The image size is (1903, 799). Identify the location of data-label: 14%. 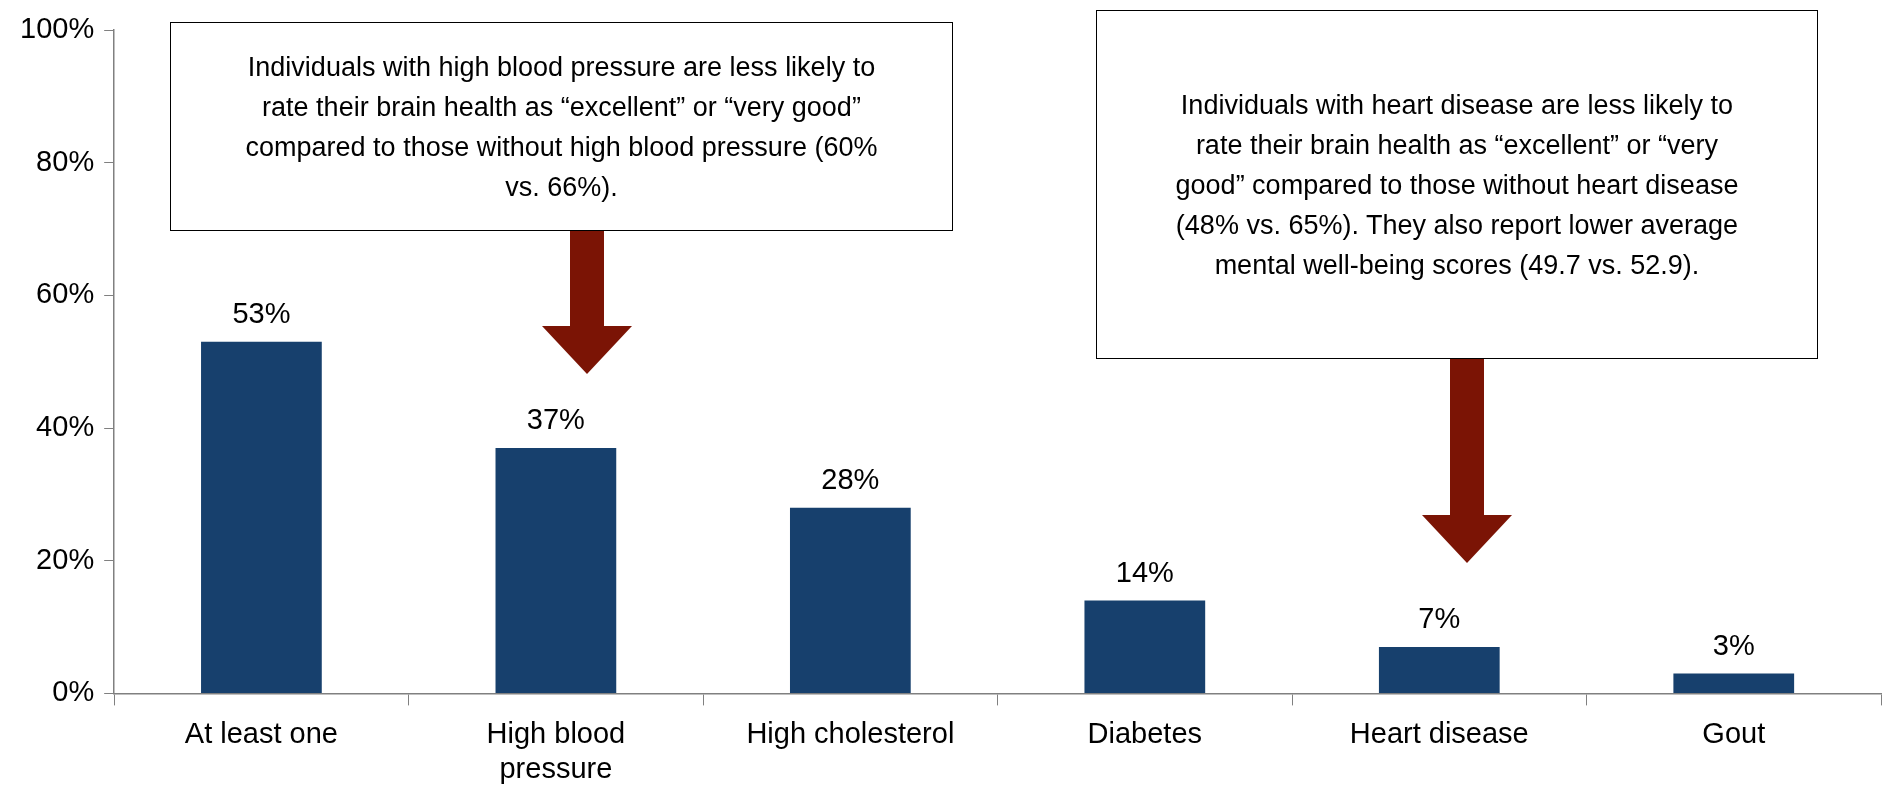
(1144, 572).